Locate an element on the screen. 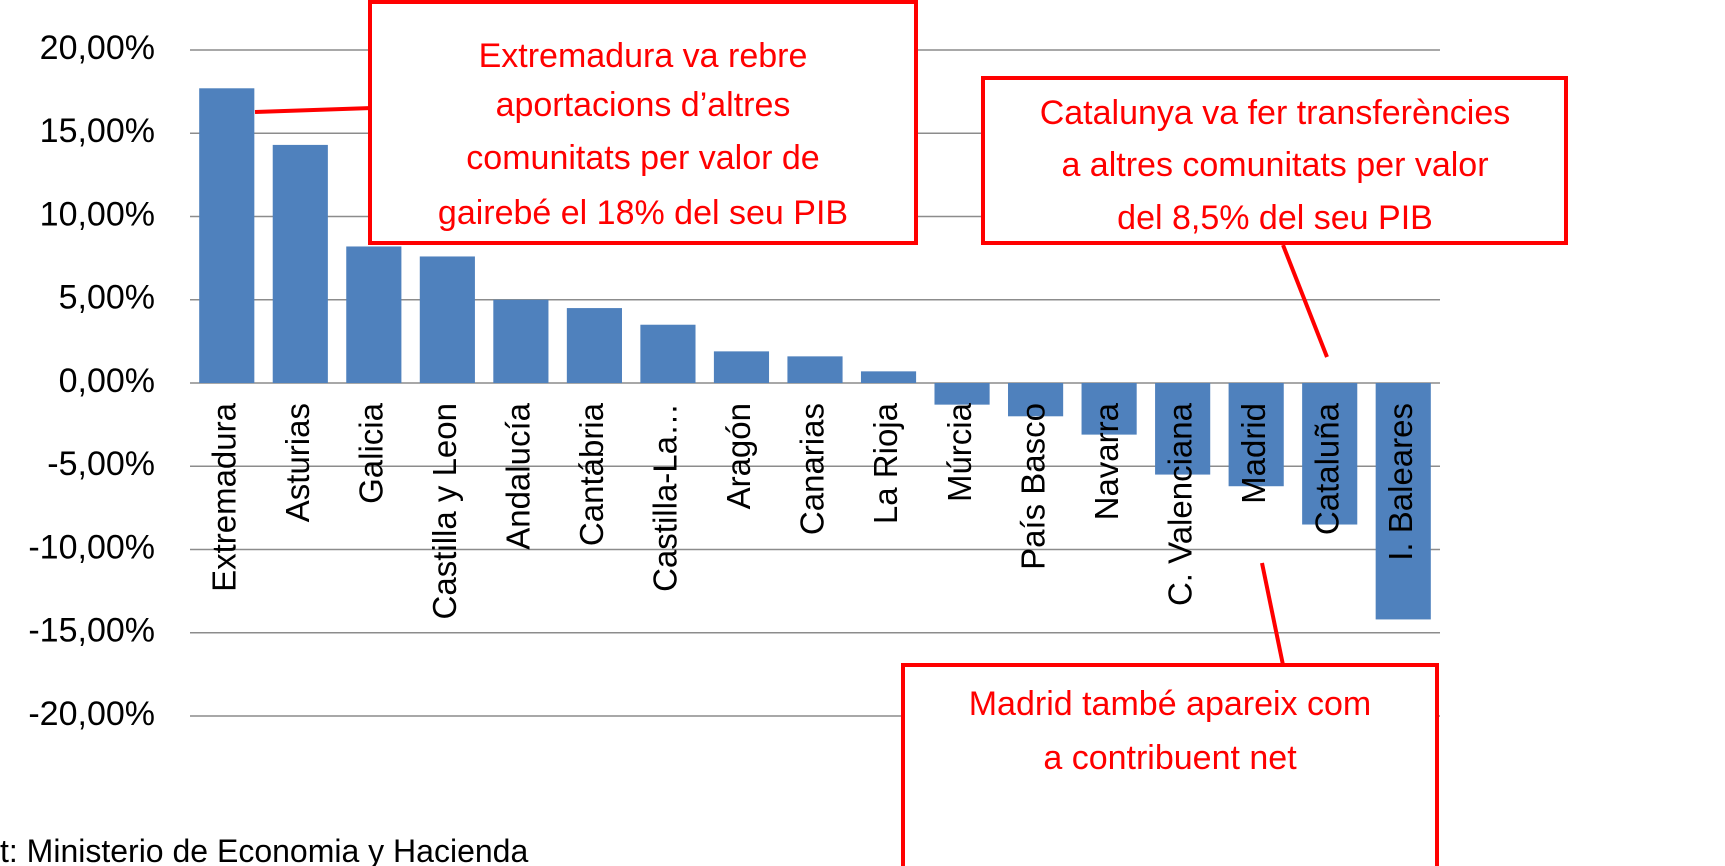 This screenshot has width=1725, height=866. x-tick-label: Navarra is located at coordinates (1106, 461).